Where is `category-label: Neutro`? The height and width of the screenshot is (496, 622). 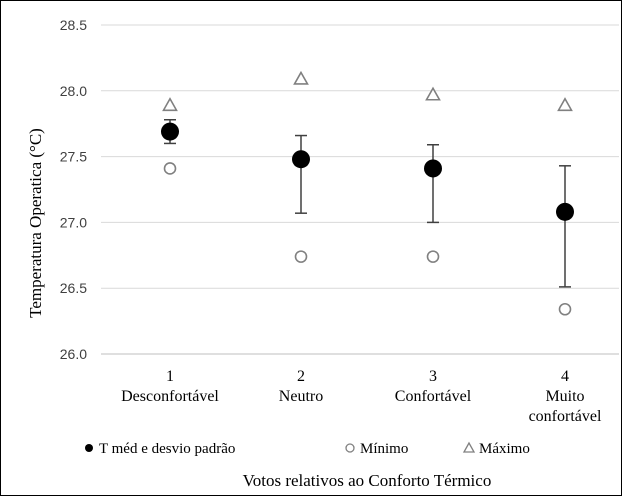 category-label: Neutro is located at coordinates (301, 396).